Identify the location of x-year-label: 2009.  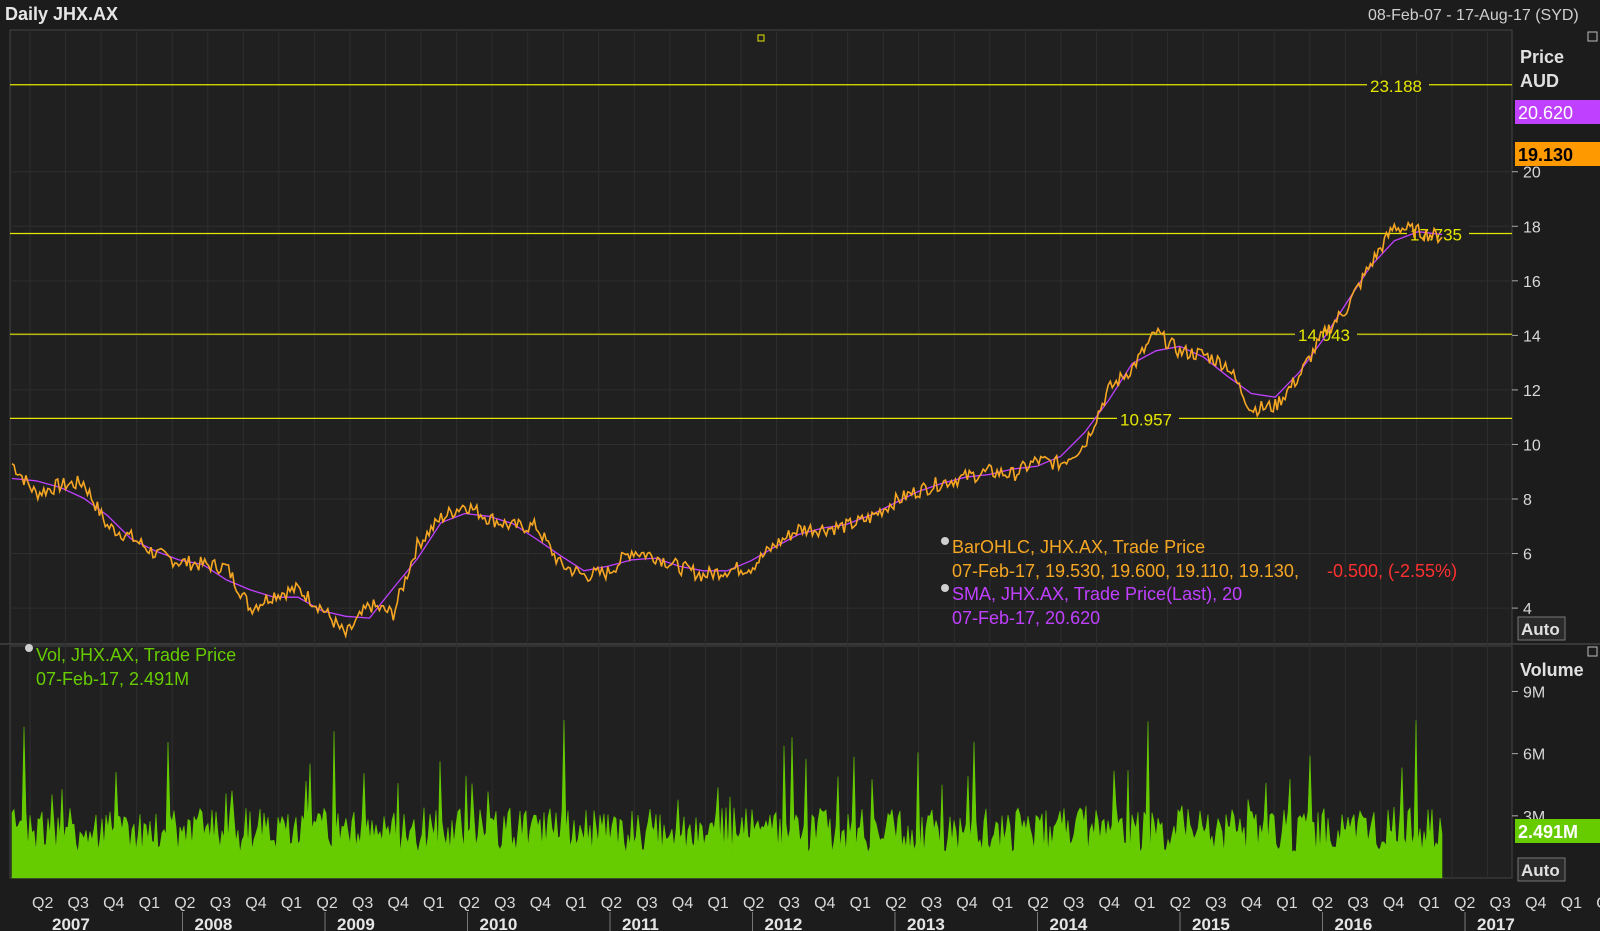
(356, 923).